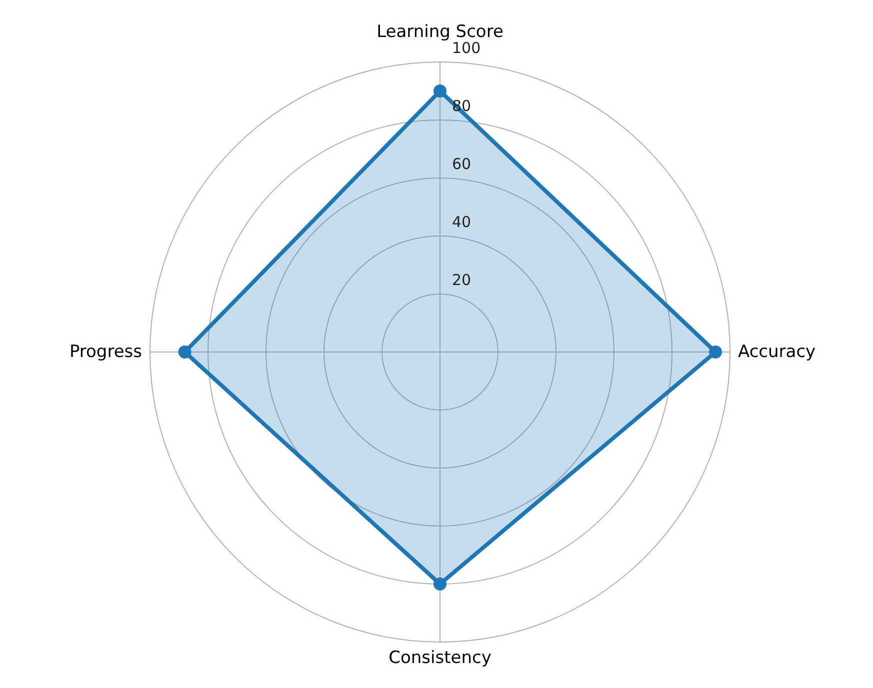 This screenshot has height=688, width=873. What do you see at coordinates (462, 164) in the screenshot?
I see `y-tick-label: 60` at bounding box center [462, 164].